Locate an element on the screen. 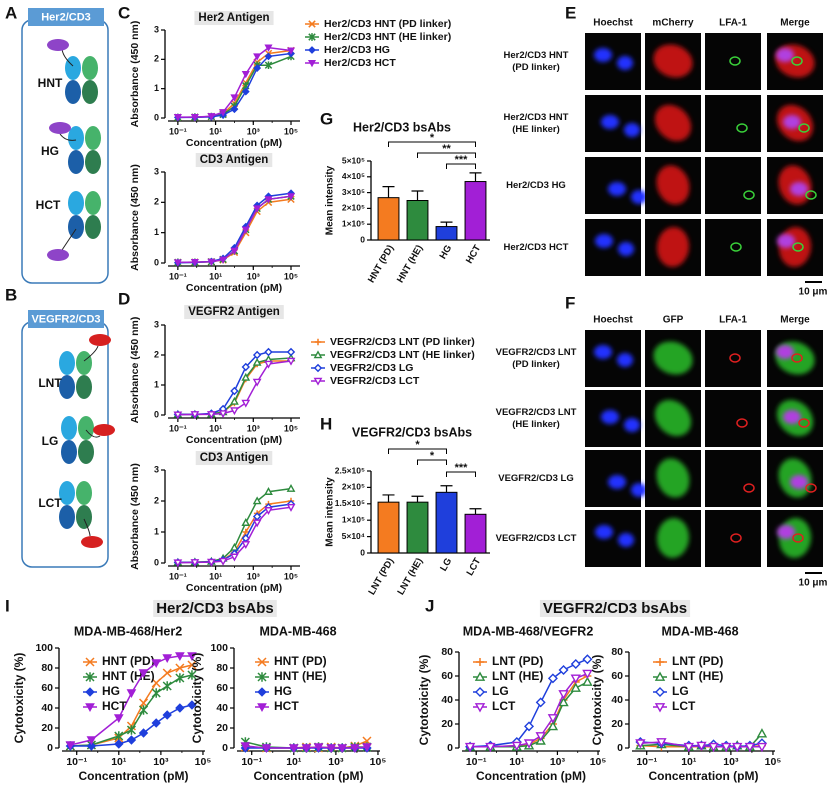 The height and width of the screenshot is (785, 836). x-axis-label: Concentration (pM) is located at coordinates (234, 440).